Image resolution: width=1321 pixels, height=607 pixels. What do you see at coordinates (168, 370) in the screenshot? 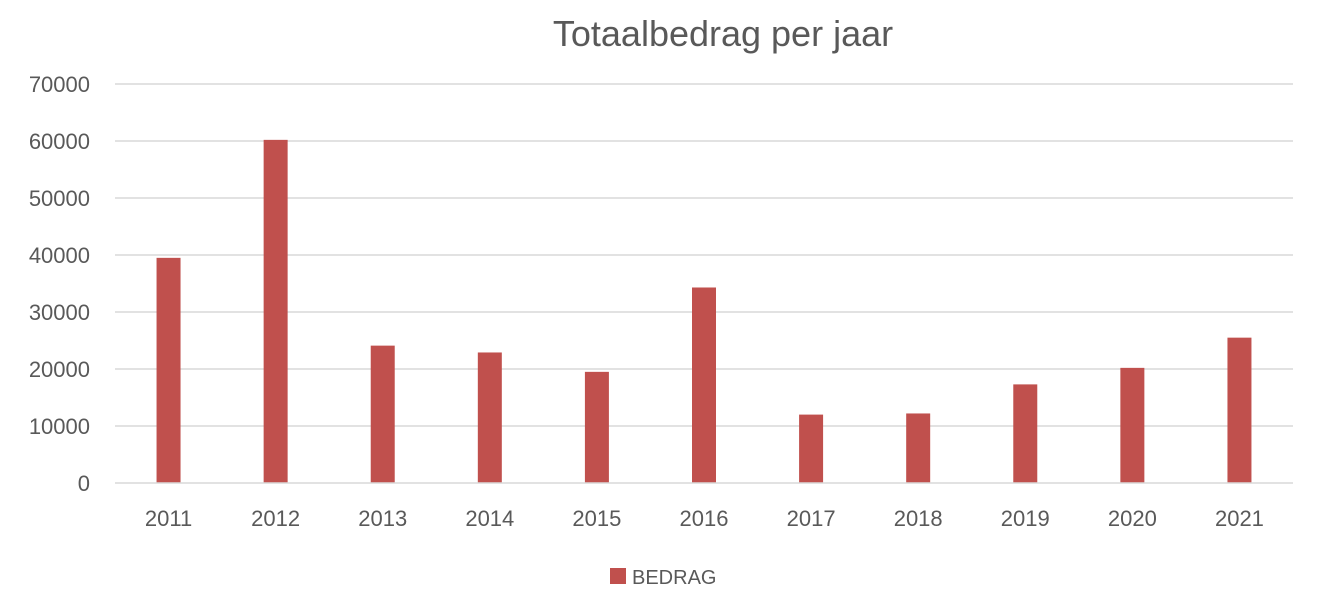
I see `bar-2011` at bounding box center [168, 370].